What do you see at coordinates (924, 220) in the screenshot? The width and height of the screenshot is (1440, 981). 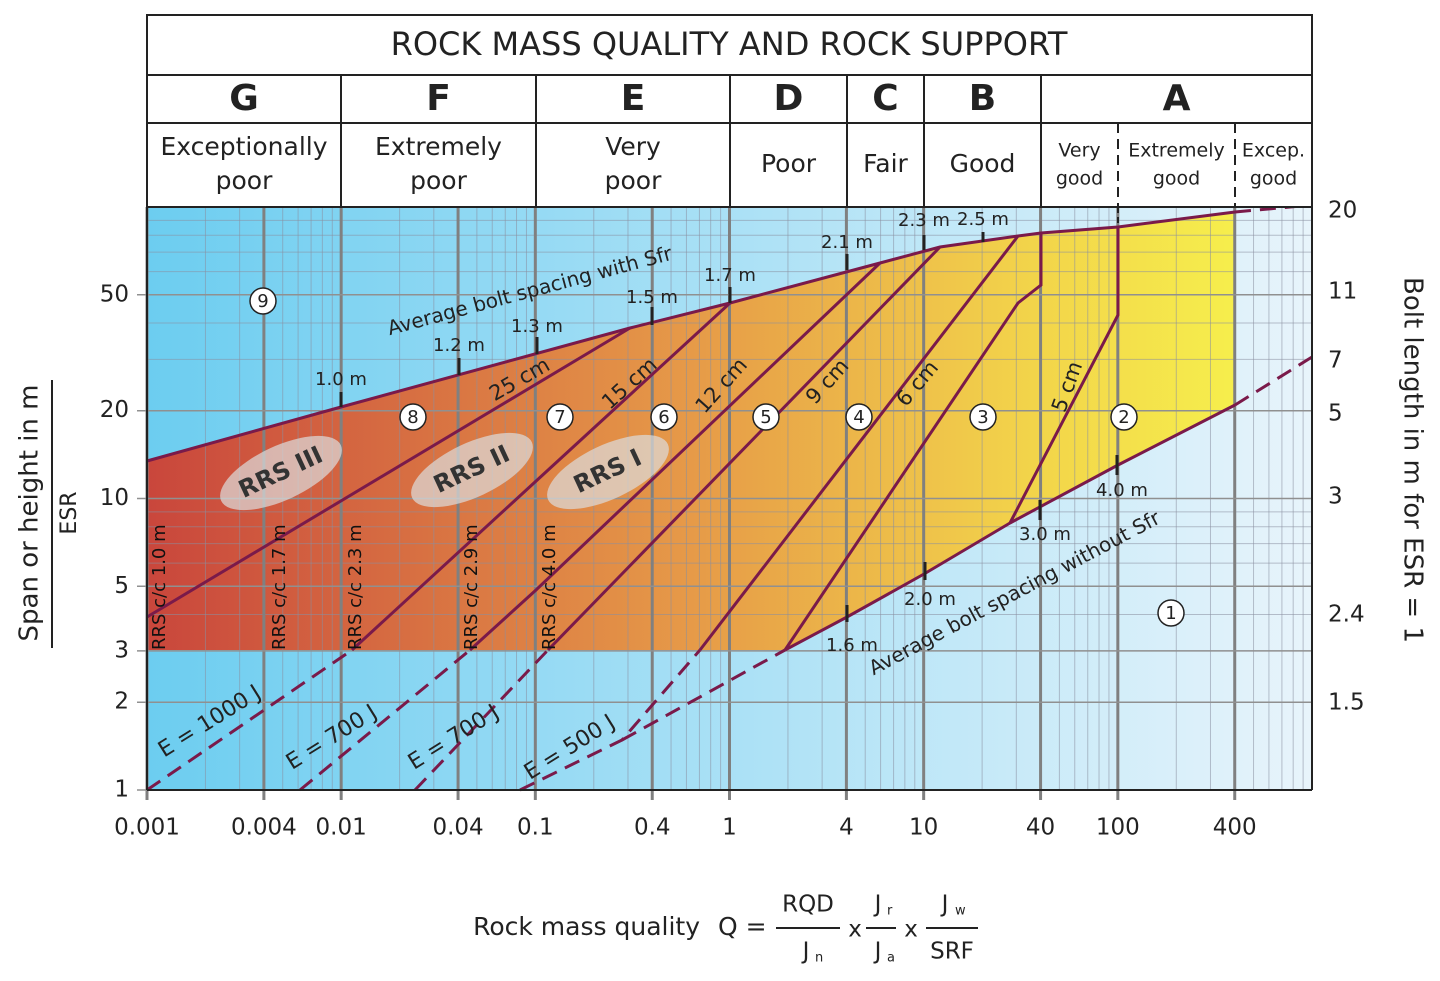 I see `bolt-spacing-label: 2.3 m` at bounding box center [924, 220].